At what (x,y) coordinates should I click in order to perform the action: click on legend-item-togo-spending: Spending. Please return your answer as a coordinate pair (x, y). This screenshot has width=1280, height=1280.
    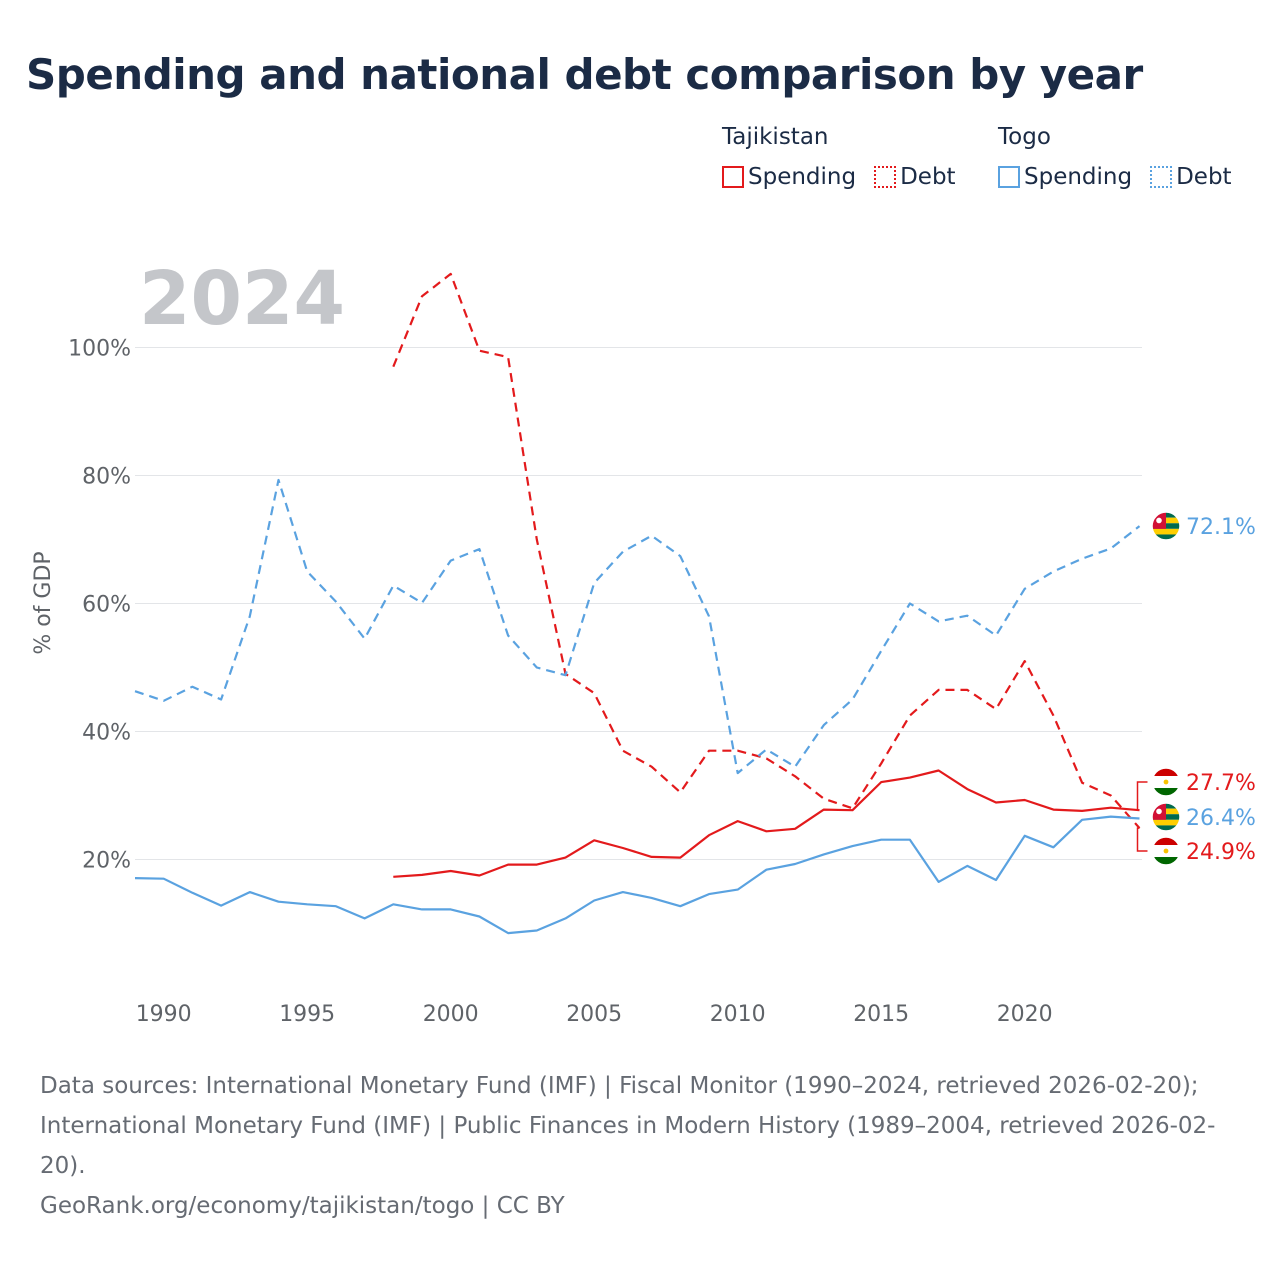
    Looking at the image, I should click on (1065, 177).